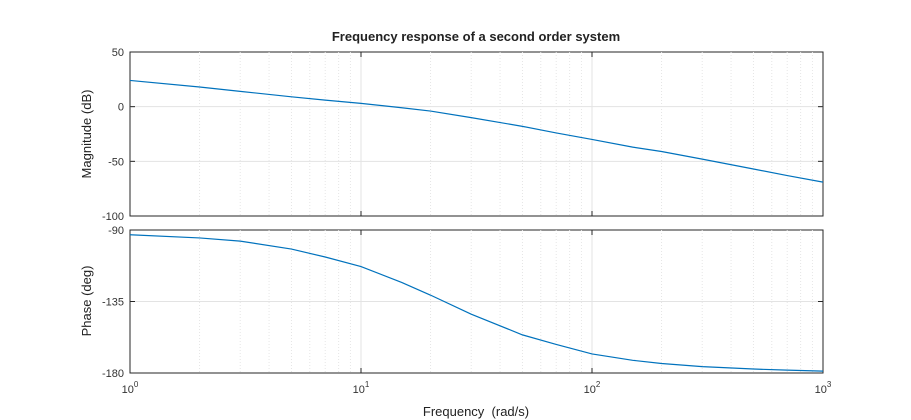 This screenshot has height=420, width=911. Describe the element at coordinates (113, 374) in the screenshot. I see `phase-y-tick-label: -180` at that location.